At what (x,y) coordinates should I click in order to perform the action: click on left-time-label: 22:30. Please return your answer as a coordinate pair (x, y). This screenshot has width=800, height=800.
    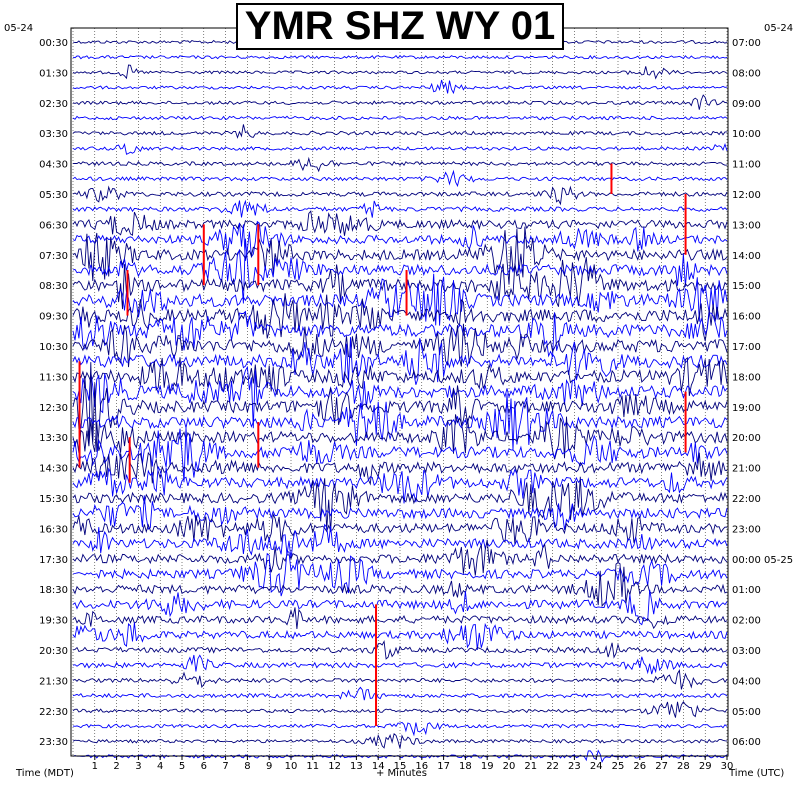
    Looking at the image, I should click on (53, 712).